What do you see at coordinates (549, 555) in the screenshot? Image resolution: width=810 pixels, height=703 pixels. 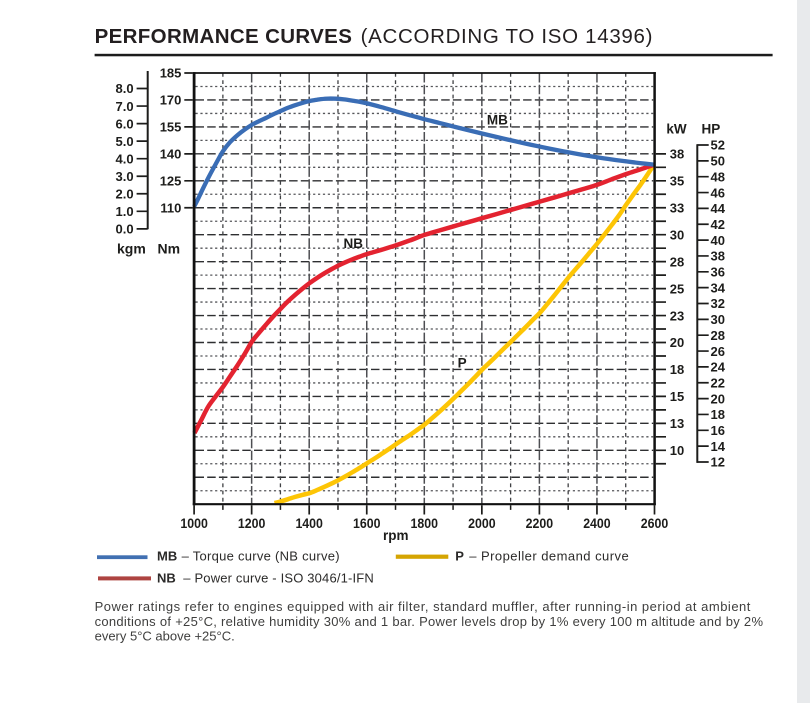 I see `svg-text: – Propeller demand curve` at bounding box center [549, 555].